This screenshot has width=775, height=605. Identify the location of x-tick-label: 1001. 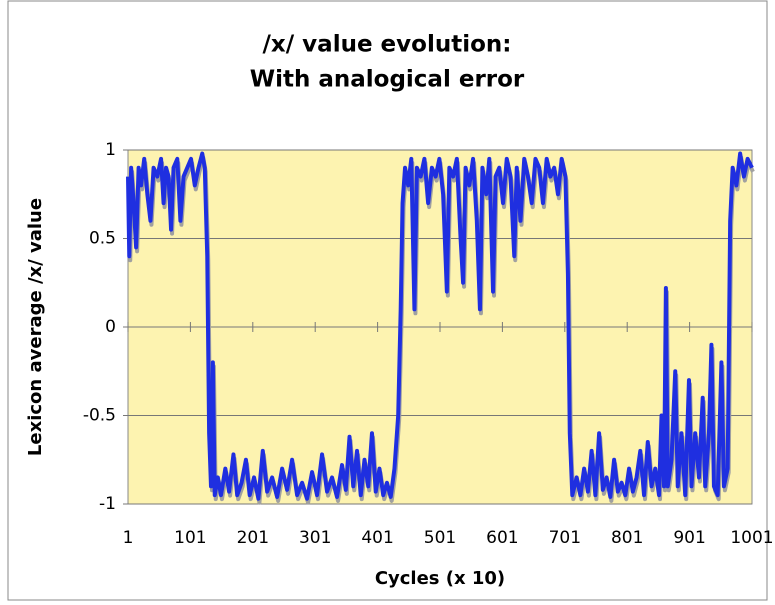
(751, 538).